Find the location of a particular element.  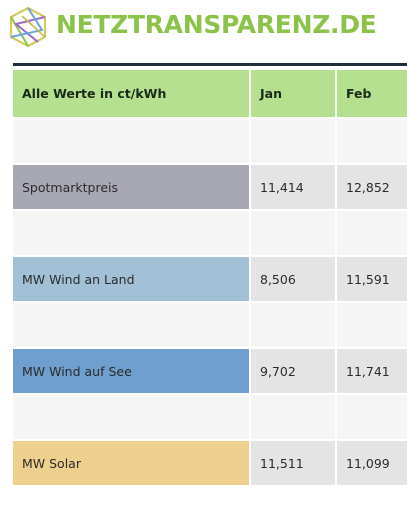

site-header: NETZTRANSPARENZ.DE is located at coordinates (203, 30).